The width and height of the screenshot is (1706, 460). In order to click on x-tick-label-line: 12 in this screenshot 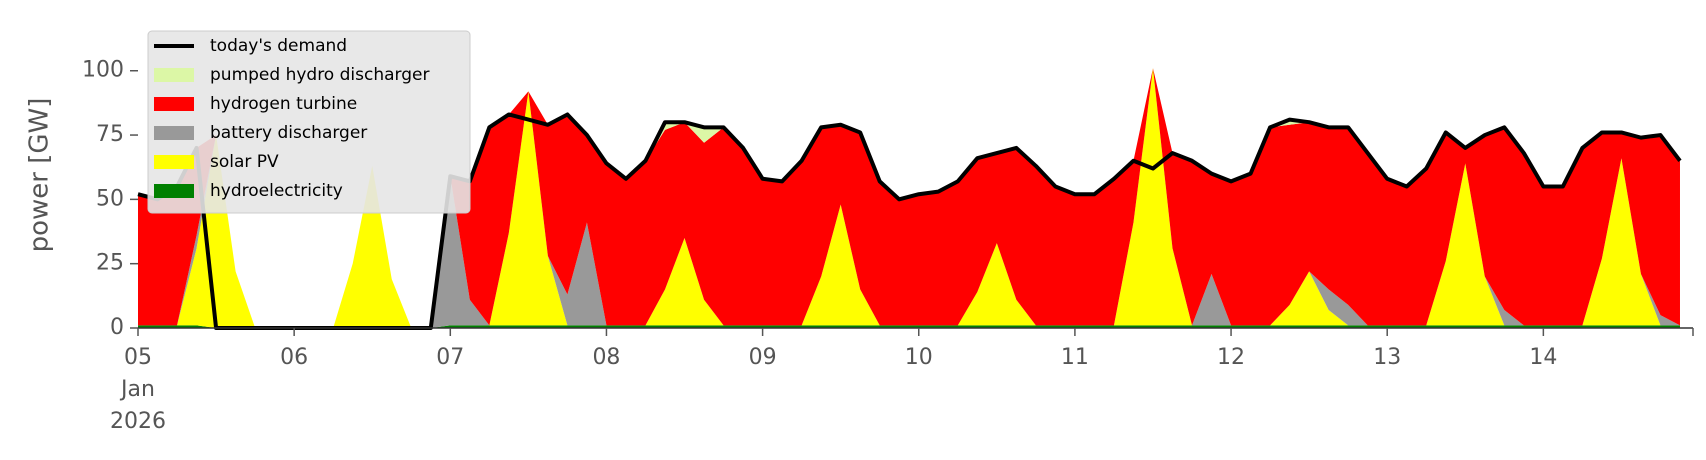, I will do `click(1231, 357)`.